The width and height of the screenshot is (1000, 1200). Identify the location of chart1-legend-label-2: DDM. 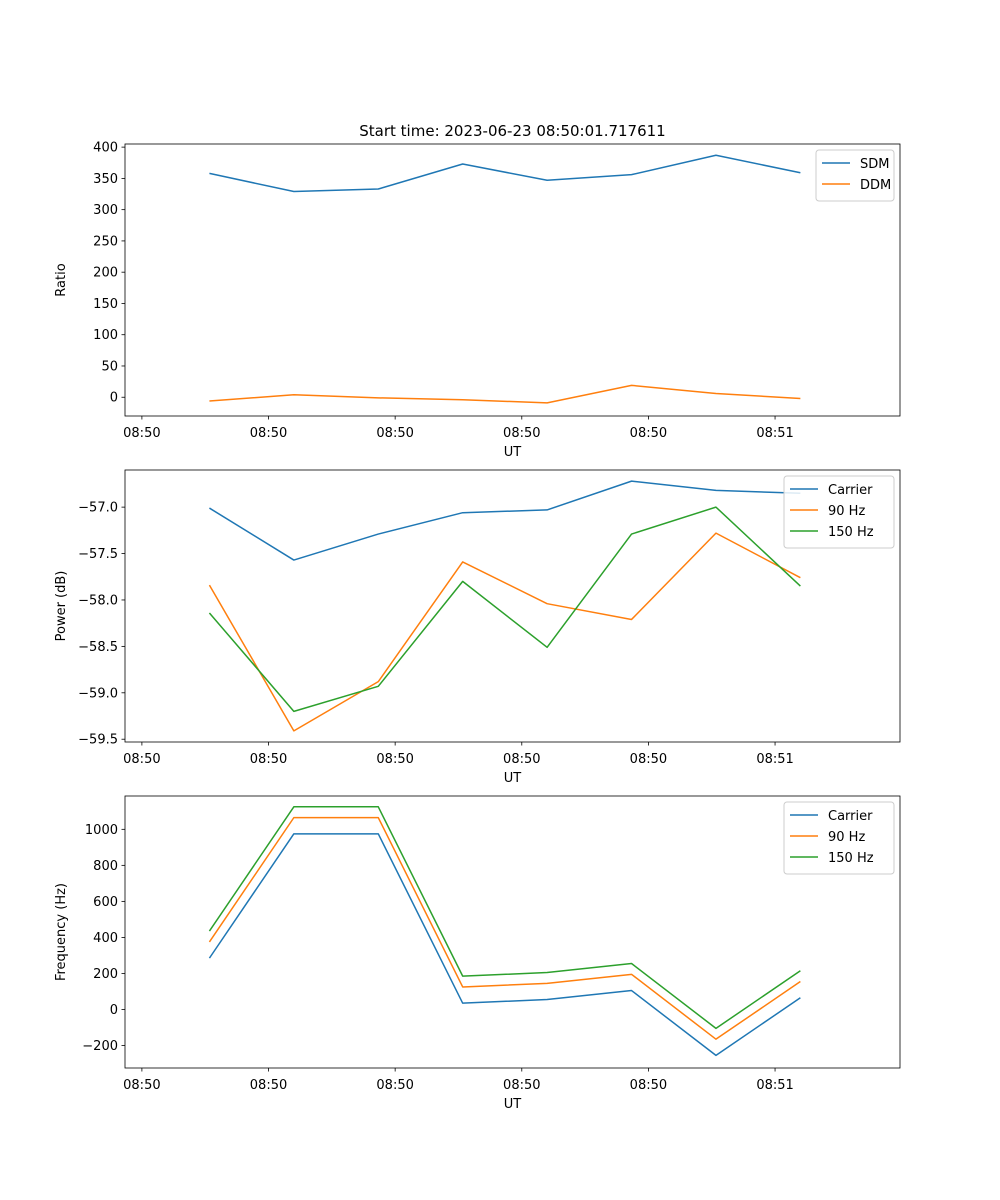
(875, 185).